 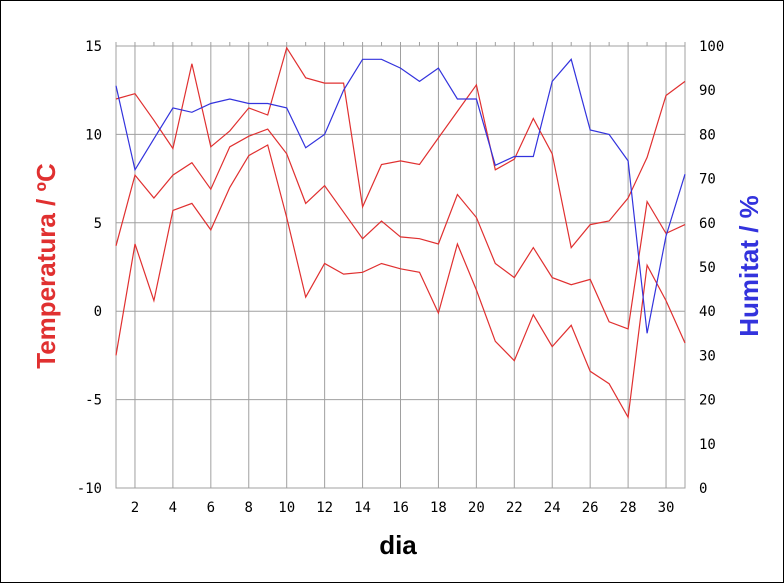 What do you see at coordinates (398, 545) in the screenshot?
I see `x-axis-title: dia` at bounding box center [398, 545].